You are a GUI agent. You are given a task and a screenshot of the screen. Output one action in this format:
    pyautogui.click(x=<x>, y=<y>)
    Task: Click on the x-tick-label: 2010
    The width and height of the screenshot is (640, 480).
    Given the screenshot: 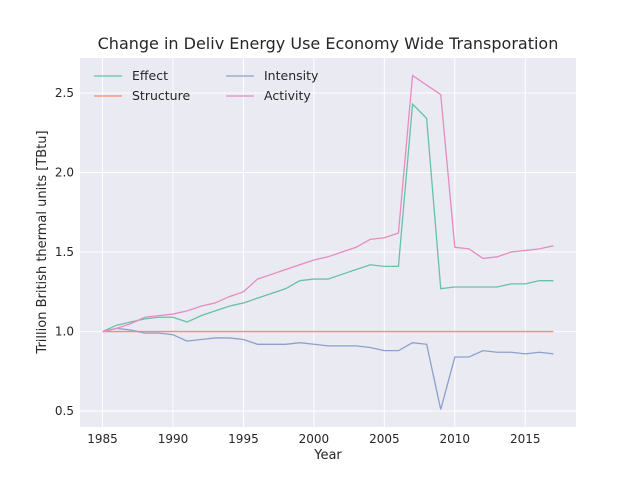 What is the action you would take?
    pyautogui.click(x=455, y=439)
    